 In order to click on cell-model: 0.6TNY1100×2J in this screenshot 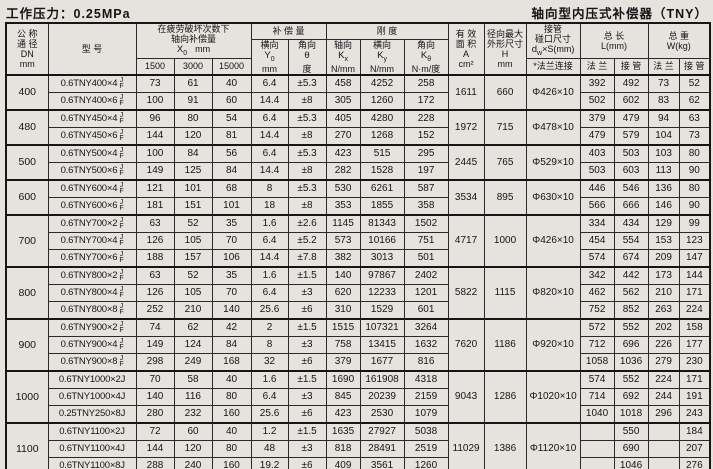, I will do `click(92, 431)`.